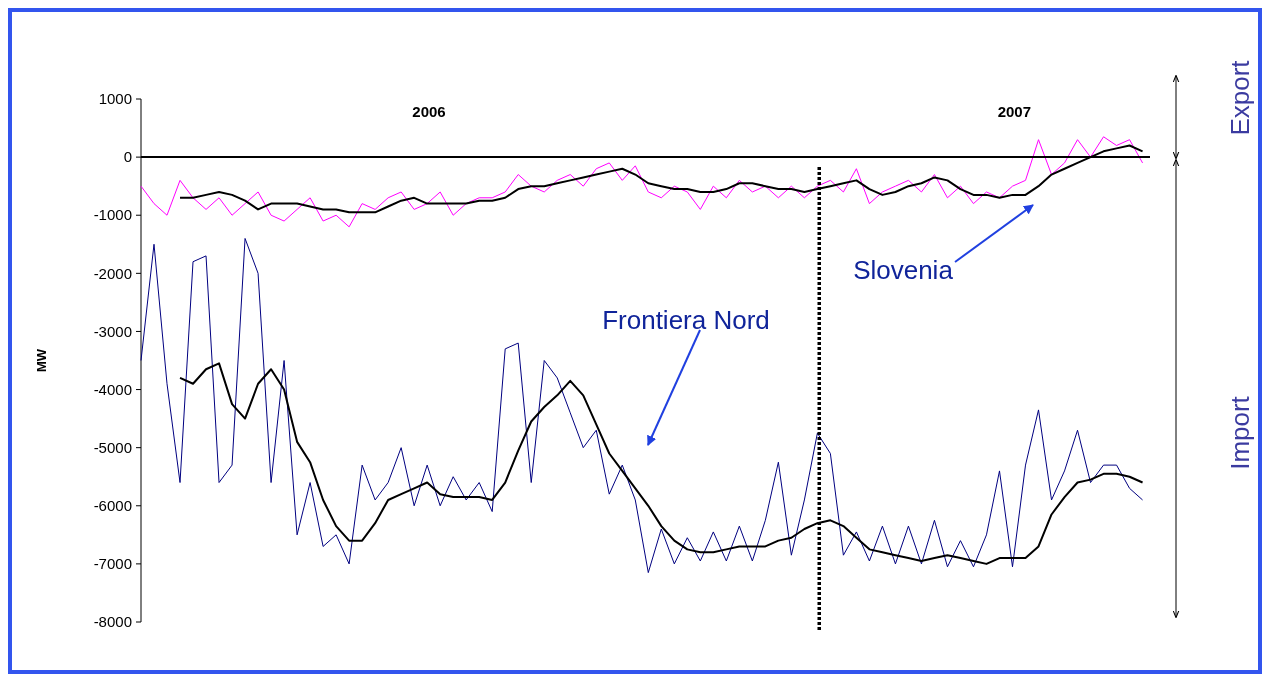  What do you see at coordinates (903, 270) in the screenshot?
I see `annotation: Slovenia` at bounding box center [903, 270].